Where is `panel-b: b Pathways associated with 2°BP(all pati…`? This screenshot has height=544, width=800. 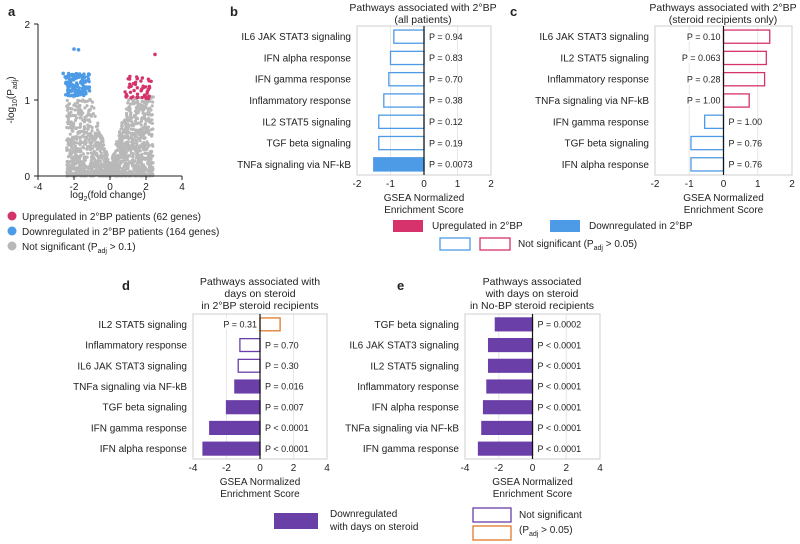
panel-b: b Pathways associated with 2°BP(all pati… is located at coordinates (363, 109).